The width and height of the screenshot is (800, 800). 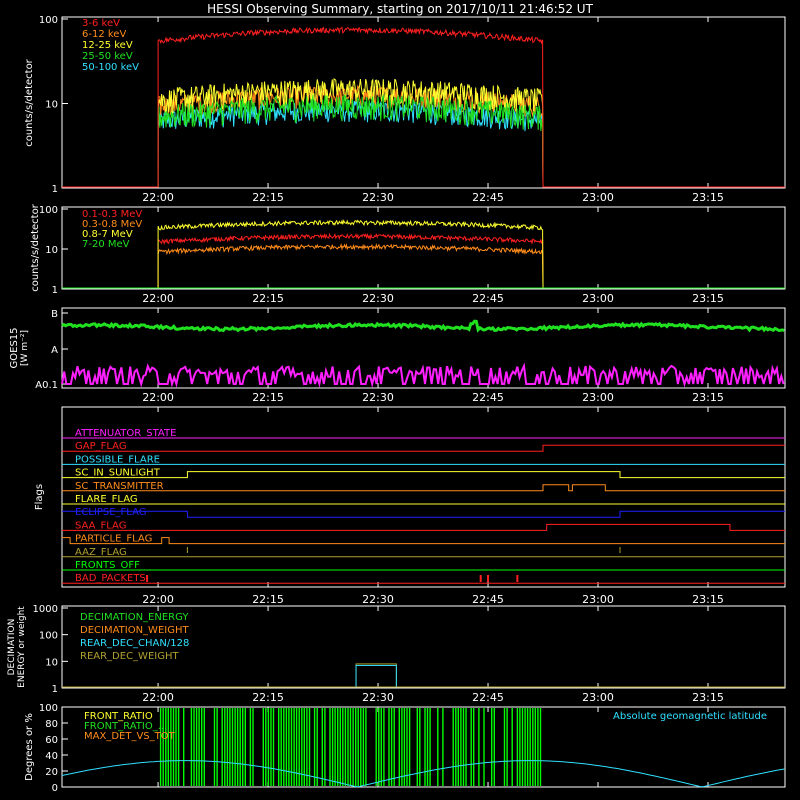 What do you see at coordinates (107, 565) in the screenshot?
I see `flag-label: FRONTS_OFF` at bounding box center [107, 565].